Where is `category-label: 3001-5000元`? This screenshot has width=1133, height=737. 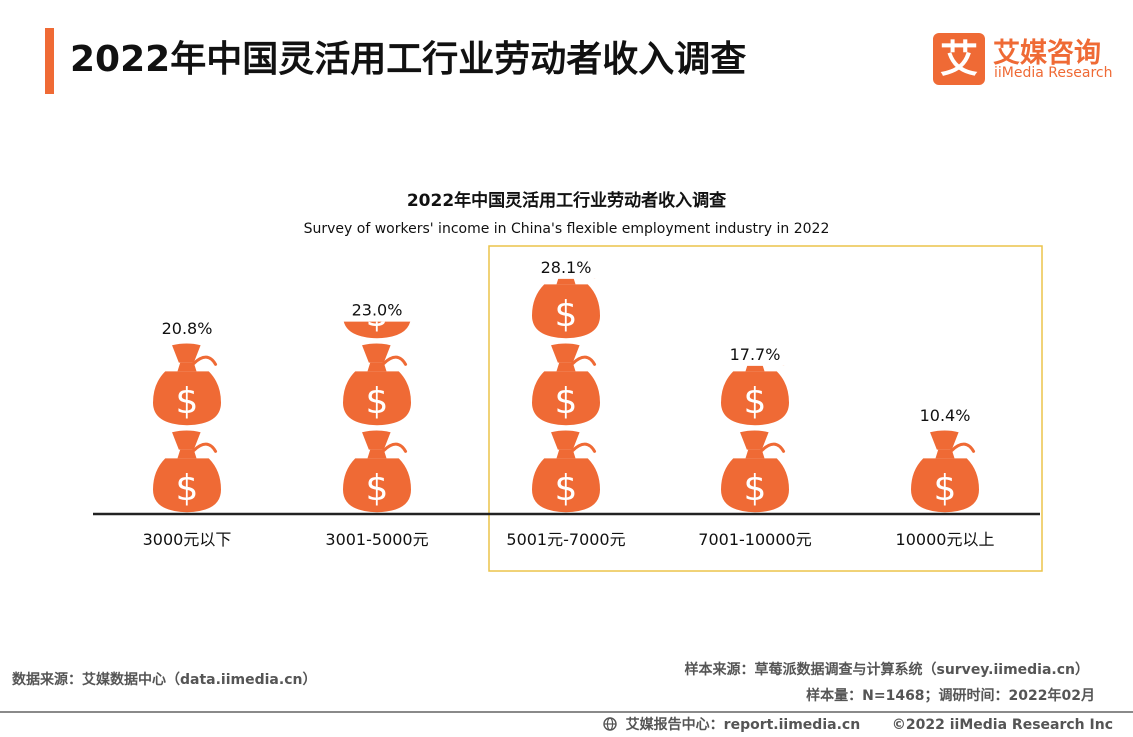
category-label: 3001-5000元 is located at coordinates (376, 539).